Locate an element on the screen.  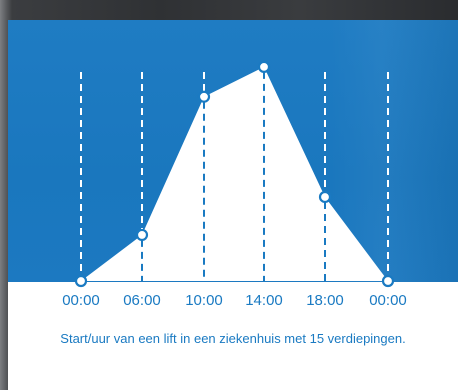
x-tick-label-4: 18:00 is located at coordinates (325, 300).